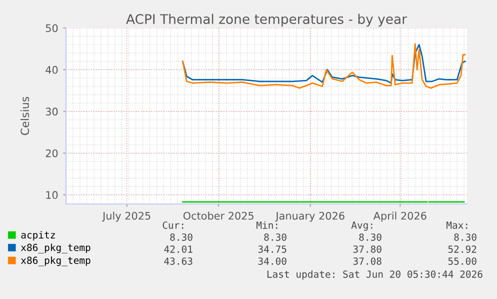 The height and width of the screenshot is (299, 497). Describe the element at coordinates (173, 225) in the screenshot. I see `text: Cur:` at that location.